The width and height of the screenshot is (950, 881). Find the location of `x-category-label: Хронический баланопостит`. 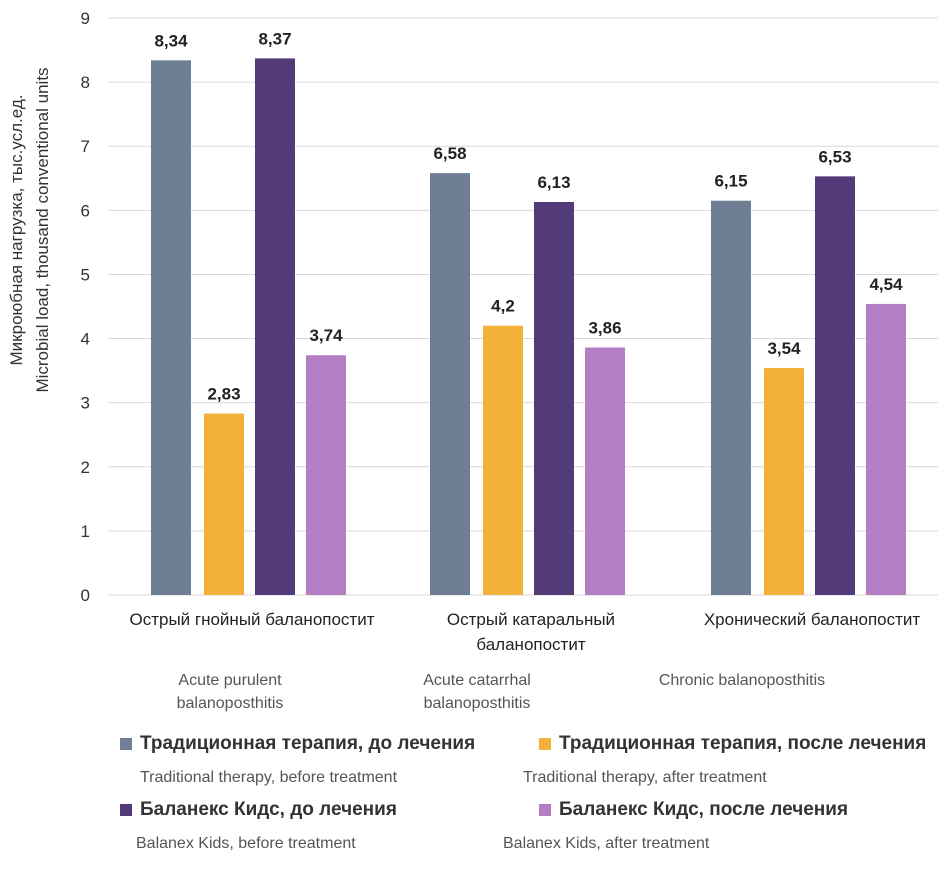

x-category-label: Хронический баланопостит is located at coordinates (812, 619).